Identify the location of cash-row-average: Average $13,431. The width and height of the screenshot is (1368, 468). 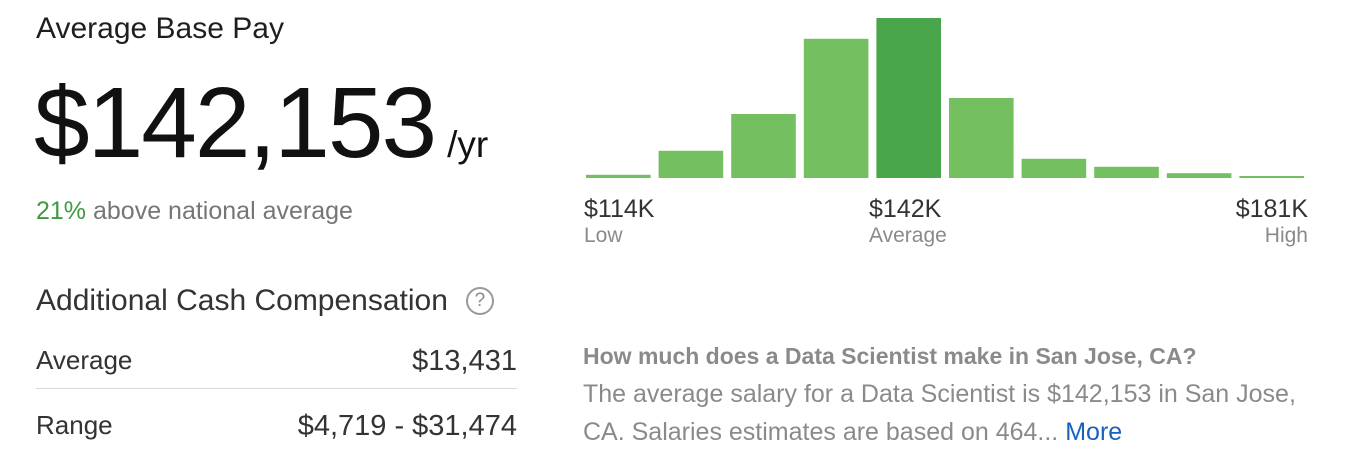
(276, 361).